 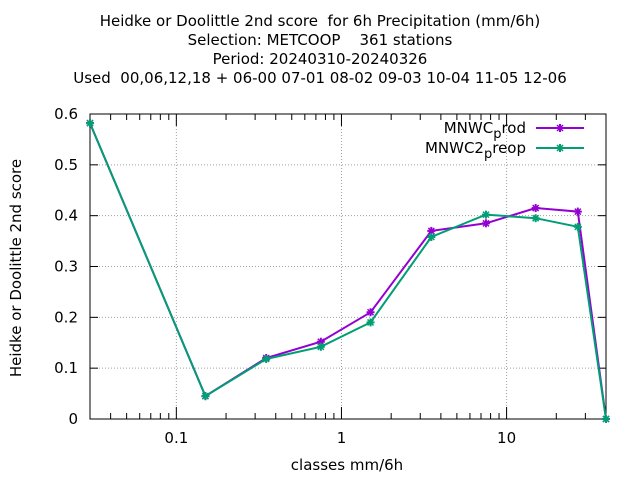 What do you see at coordinates (506, 438) in the screenshot?
I see `x-tick-label: 10` at bounding box center [506, 438].